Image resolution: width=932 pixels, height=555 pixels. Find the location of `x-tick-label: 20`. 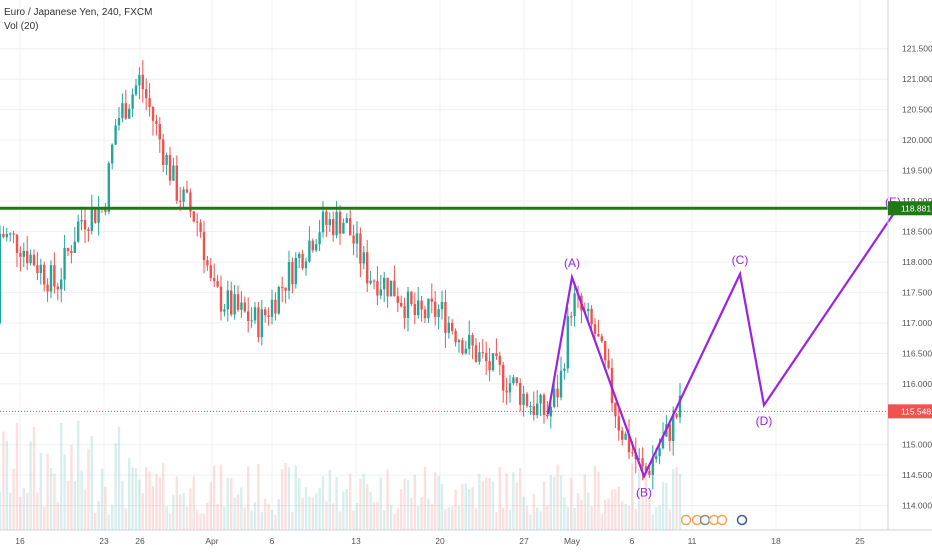

x-tick-label: 20 is located at coordinates (440, 541).